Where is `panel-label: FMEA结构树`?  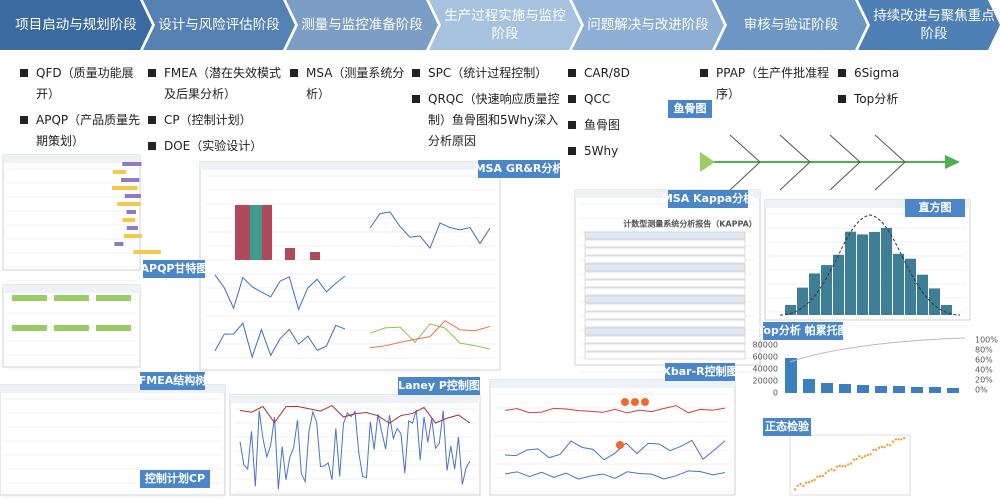 panel-label: FMEA结构树 is located at coordinates (173, 380).